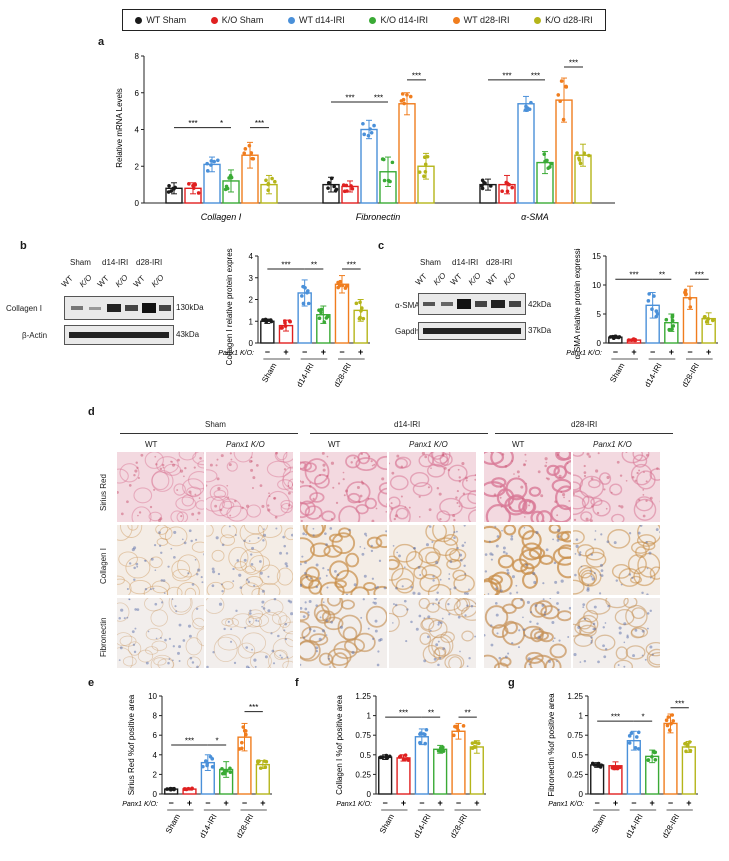 The height and width of the screenshot is (861, 729). I want to click on histology-row-label: Fibronectin, so click(103, 637).